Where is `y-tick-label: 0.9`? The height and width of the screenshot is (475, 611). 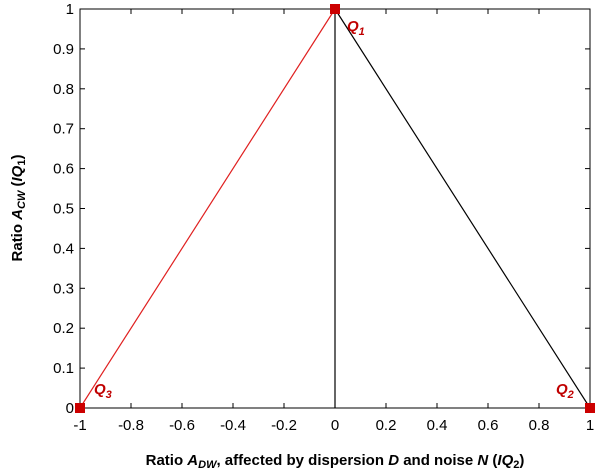
y-tick-label: 0.9 is located at coordinates (63, 49).